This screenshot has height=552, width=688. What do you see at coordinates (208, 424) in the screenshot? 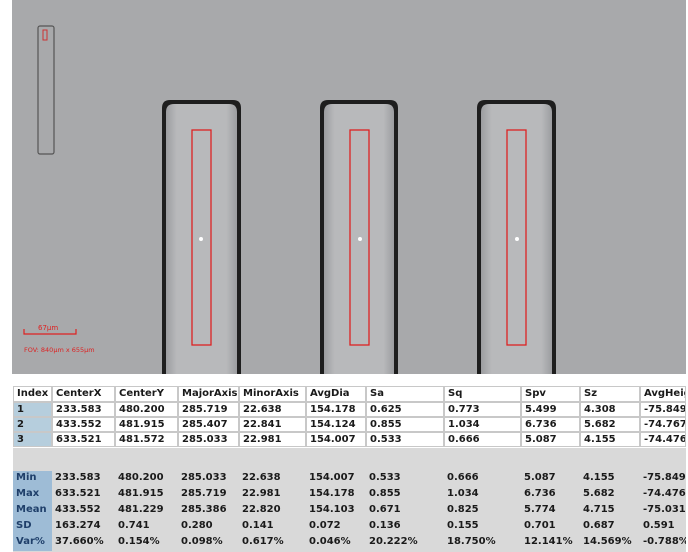
I see `data-cell: 285.407` at bounding box center [208, 424].